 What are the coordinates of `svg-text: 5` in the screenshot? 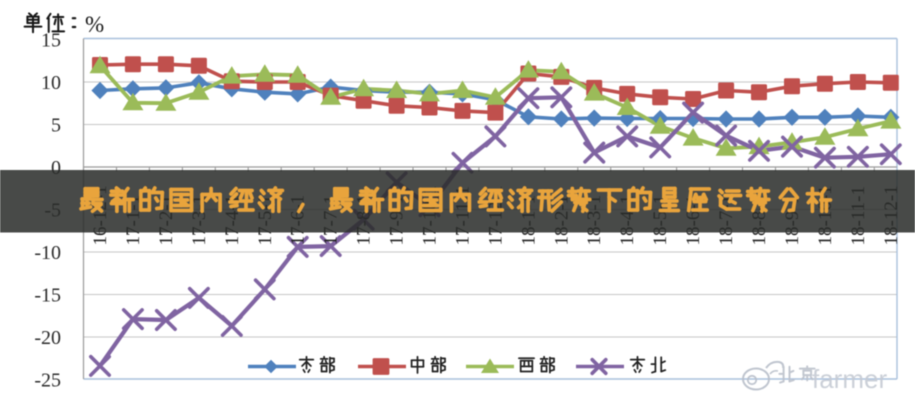 It's located at (56, 126).